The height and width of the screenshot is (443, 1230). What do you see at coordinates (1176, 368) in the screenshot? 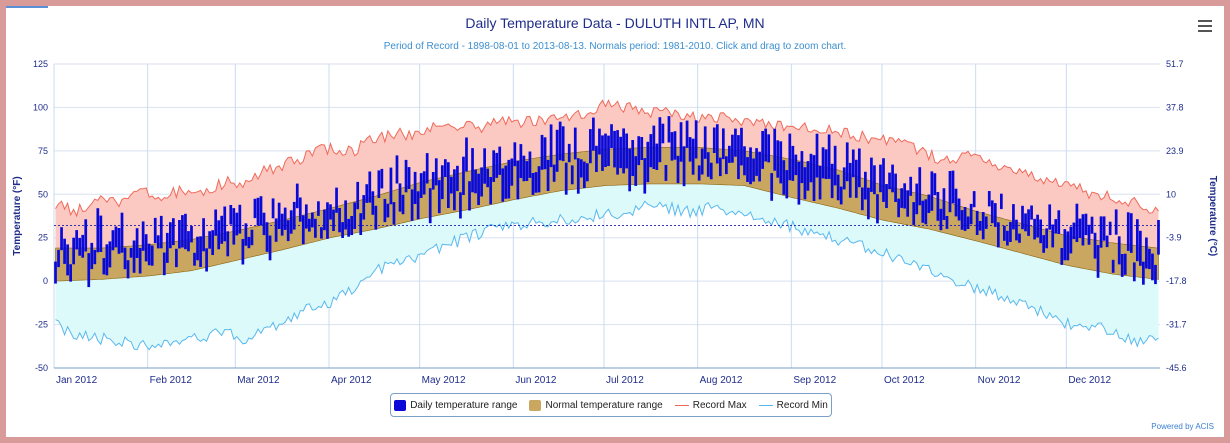
I see `y-right-tick-label: -45.6` at bounding box center [1176, 368].